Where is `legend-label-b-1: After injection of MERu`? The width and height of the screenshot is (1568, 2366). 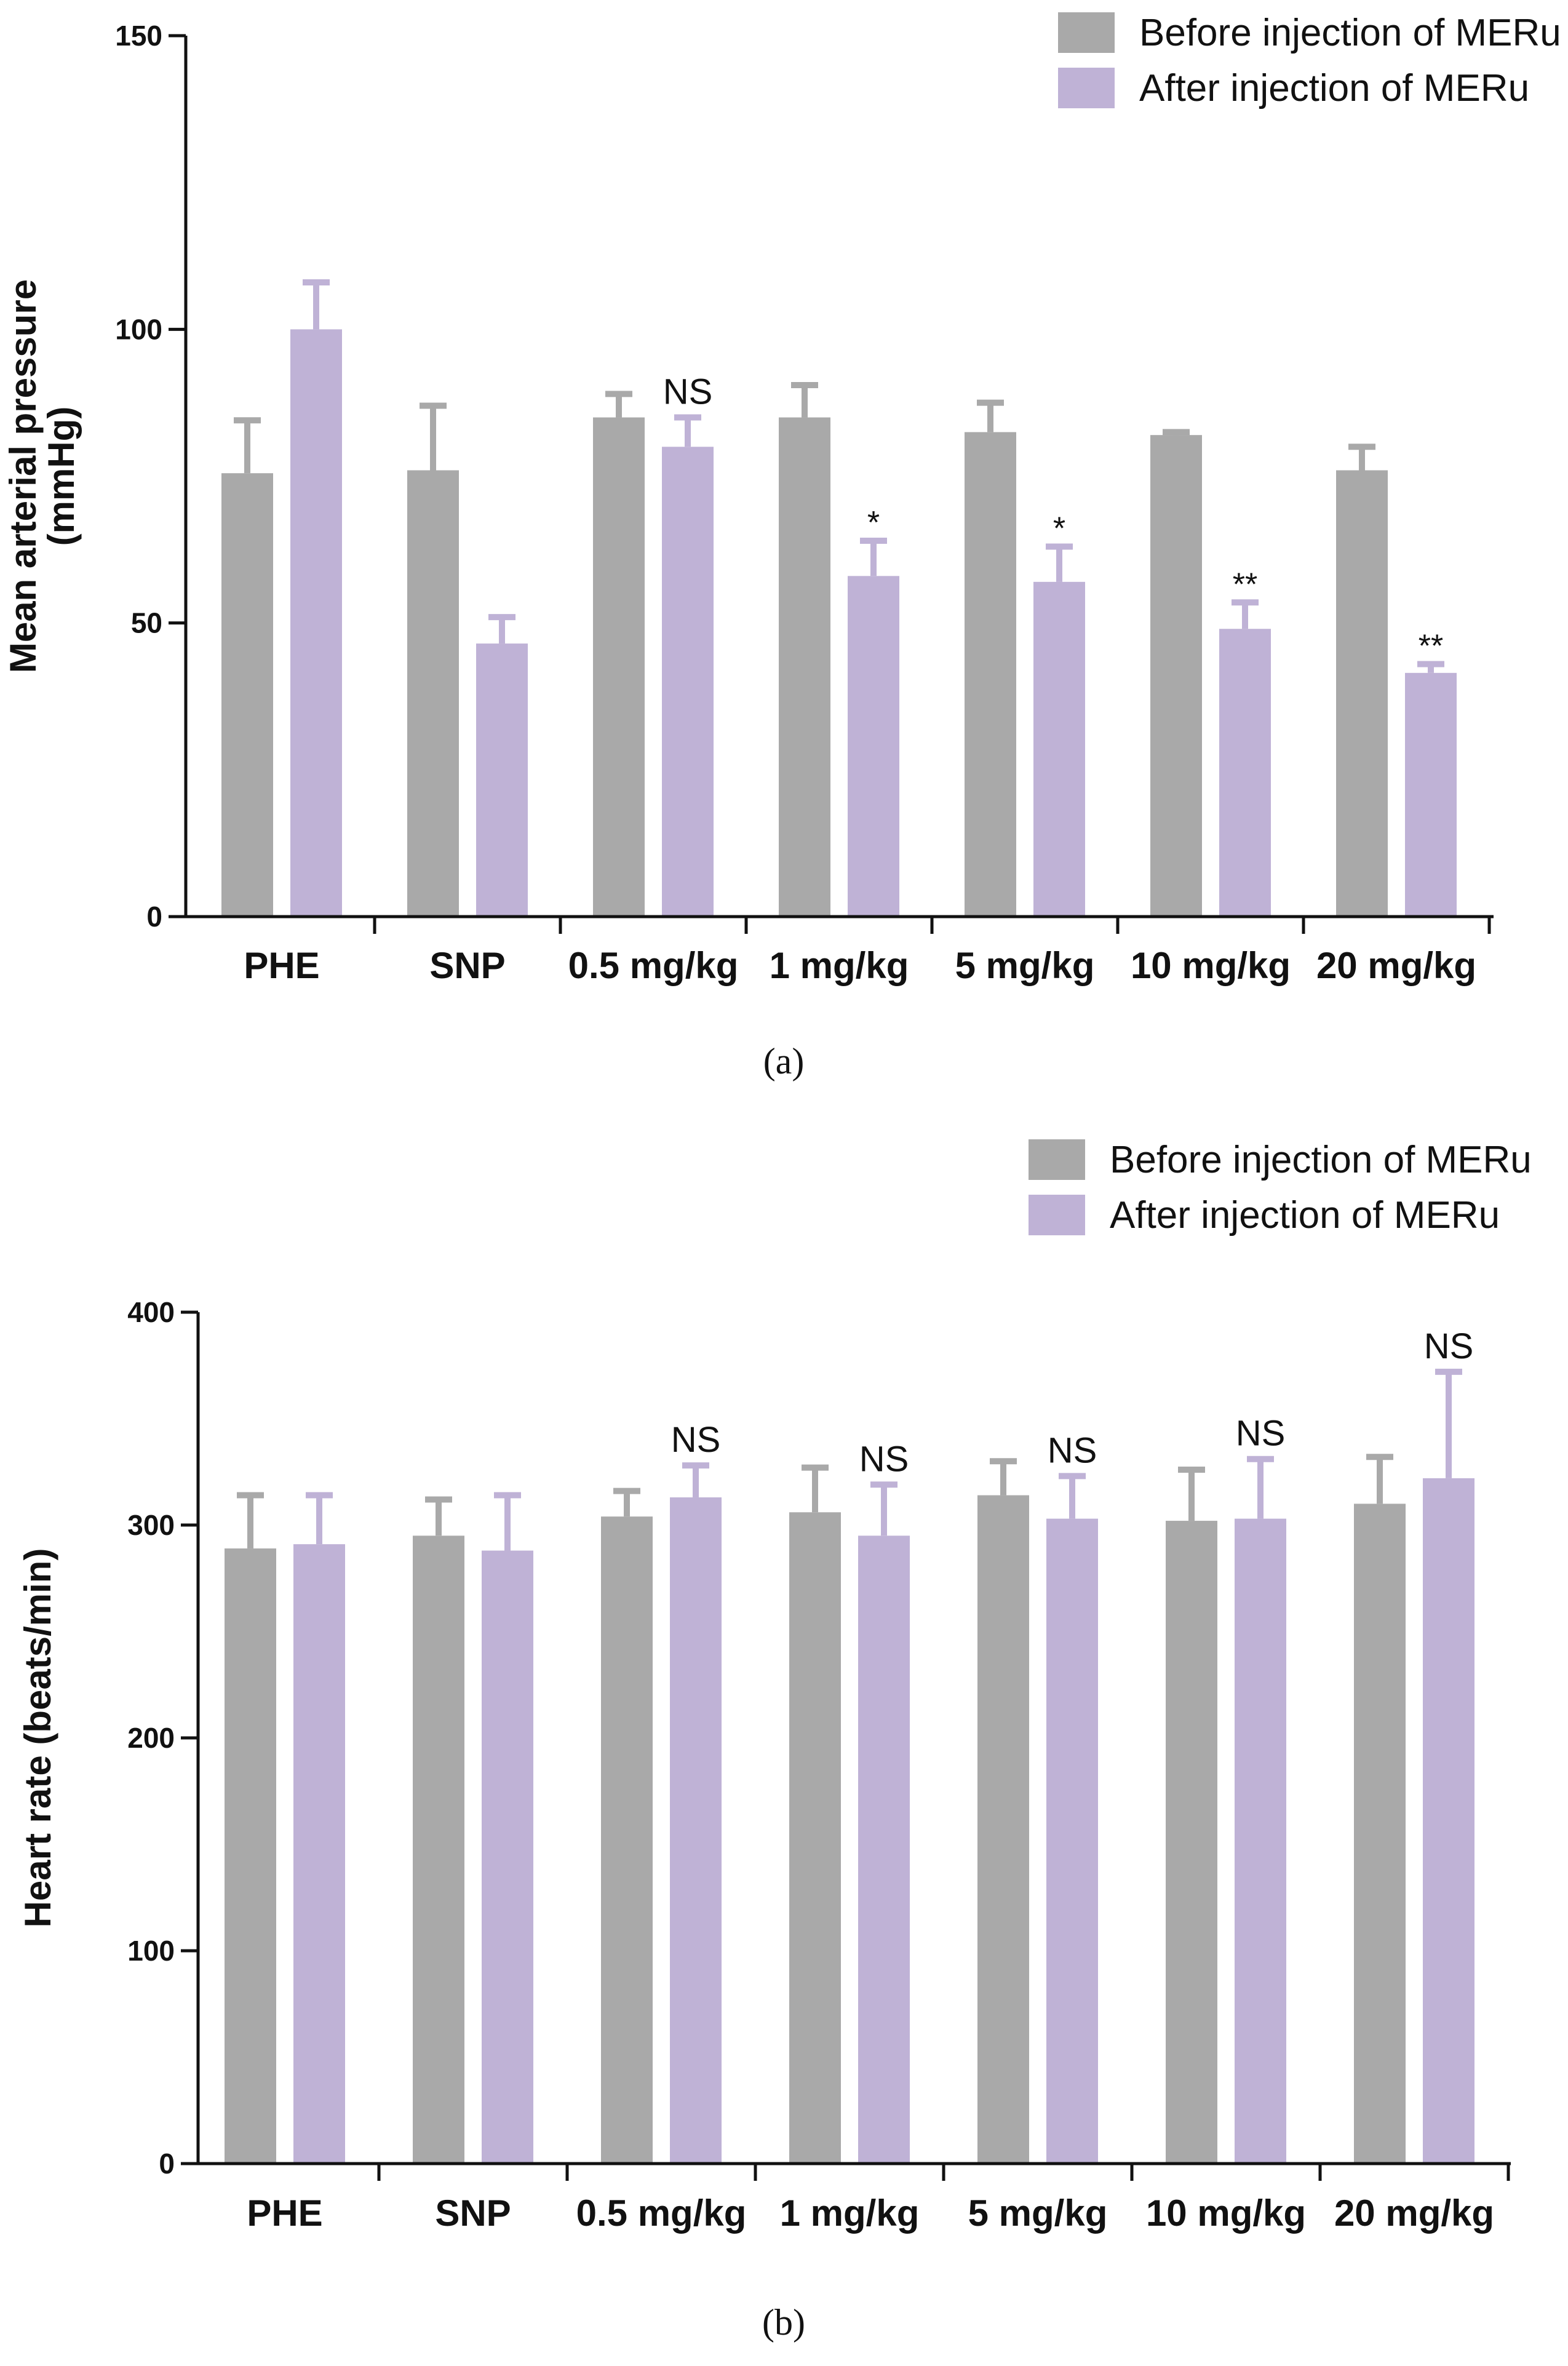
legend-label-b-1: After injection of MERu is located at coordinates (1305, 1215).